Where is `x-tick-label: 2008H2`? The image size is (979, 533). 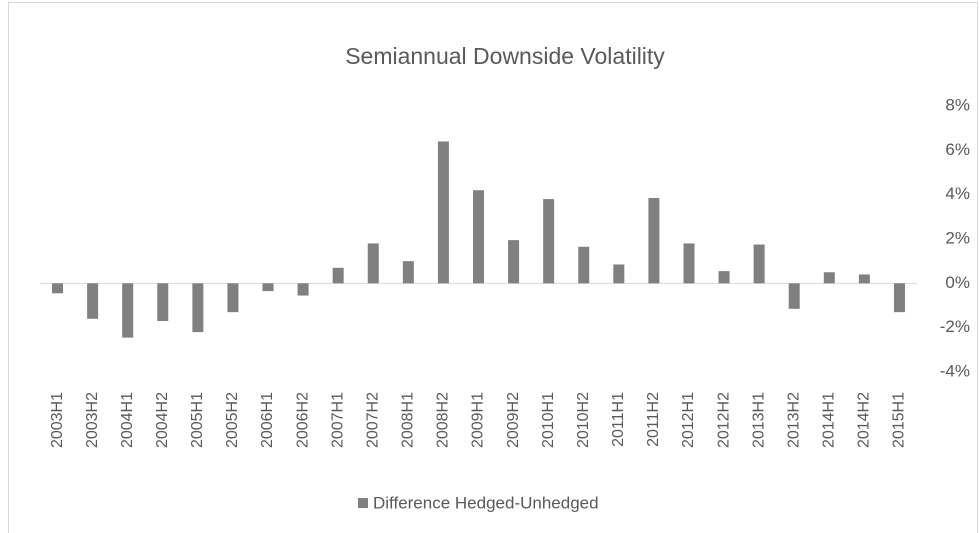
x-tick-label: 2008H2 is located at coordinates (443, 420).